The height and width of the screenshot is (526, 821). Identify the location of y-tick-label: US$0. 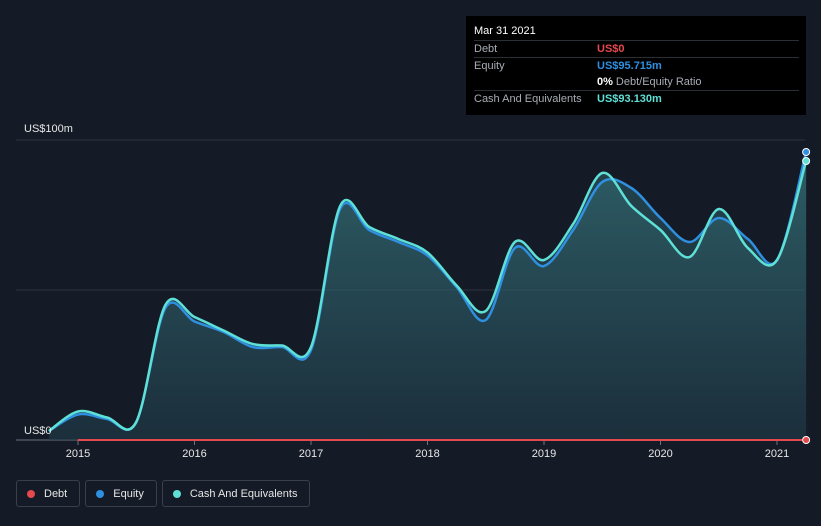
(38, 431).